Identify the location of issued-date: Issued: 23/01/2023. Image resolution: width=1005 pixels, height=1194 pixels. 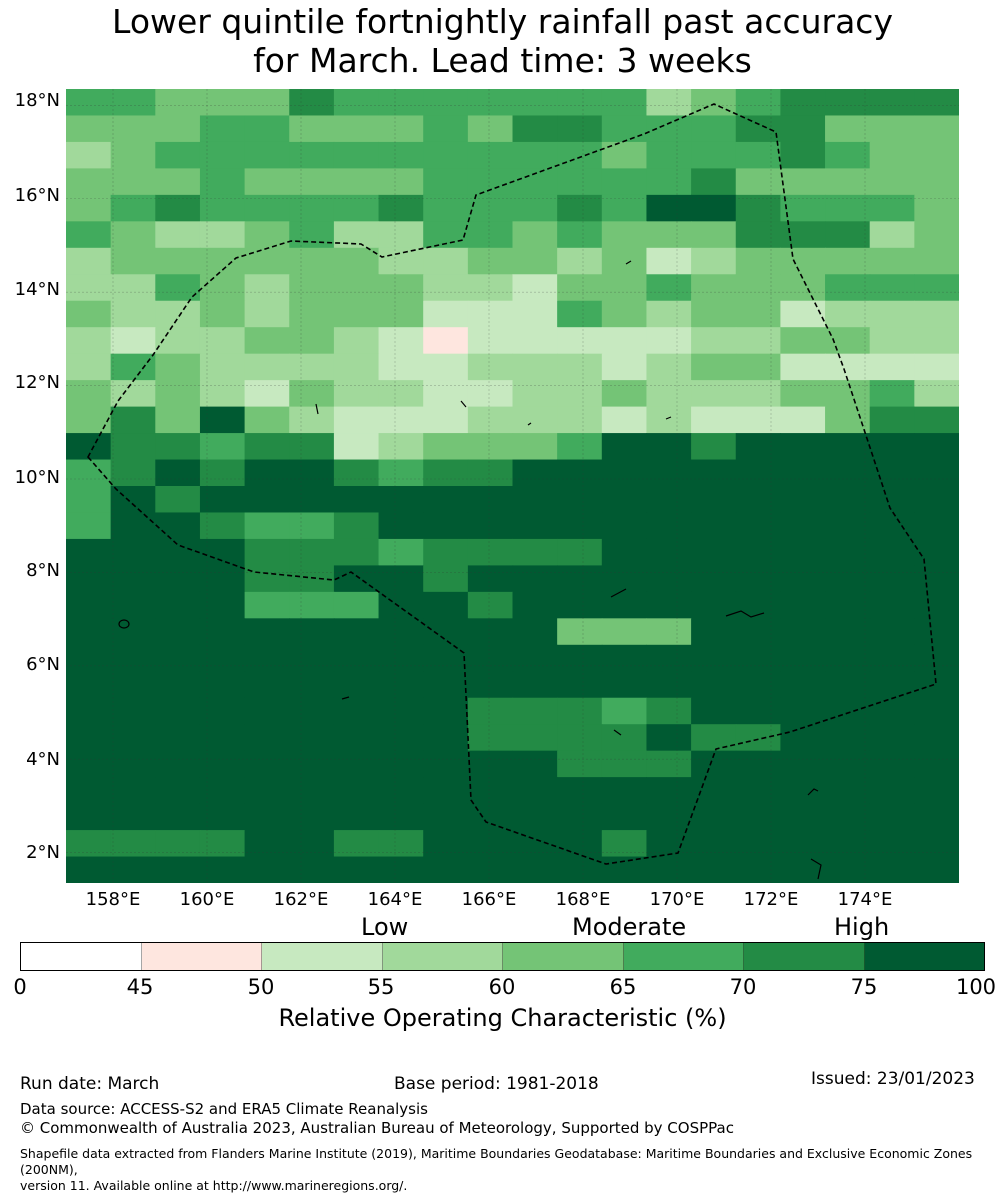
(893, 1079).